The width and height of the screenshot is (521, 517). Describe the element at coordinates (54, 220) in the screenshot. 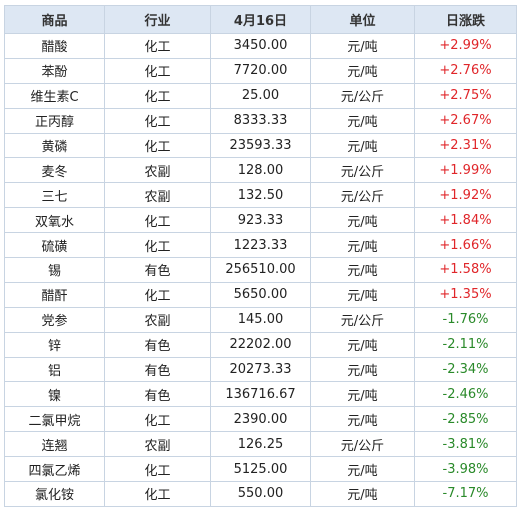

I see `commodity-cell: 双氧水` at that location.